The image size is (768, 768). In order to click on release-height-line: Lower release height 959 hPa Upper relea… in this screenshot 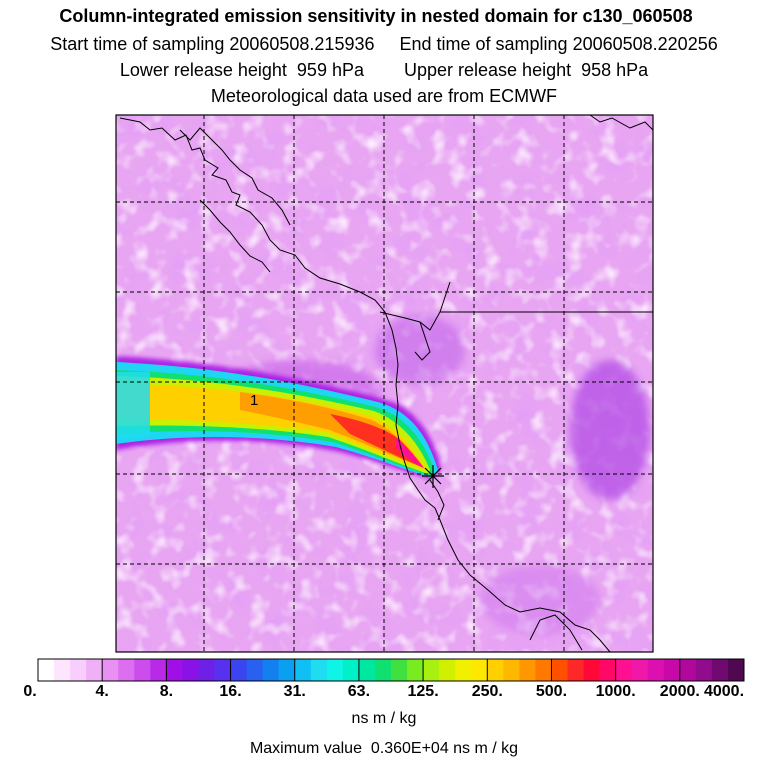, I will do `click(384, 70)`.